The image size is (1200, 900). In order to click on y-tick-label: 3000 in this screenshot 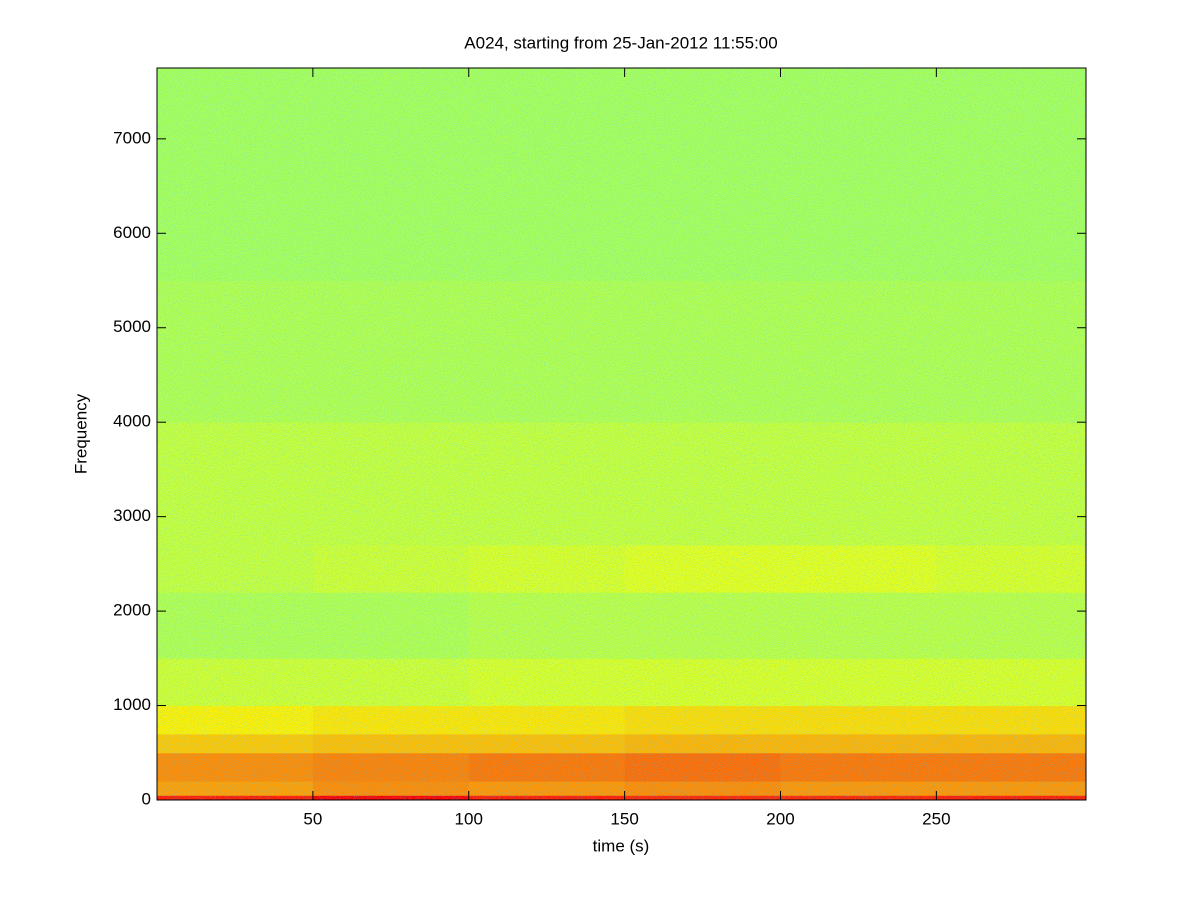, I will do `click(132, 515)`.